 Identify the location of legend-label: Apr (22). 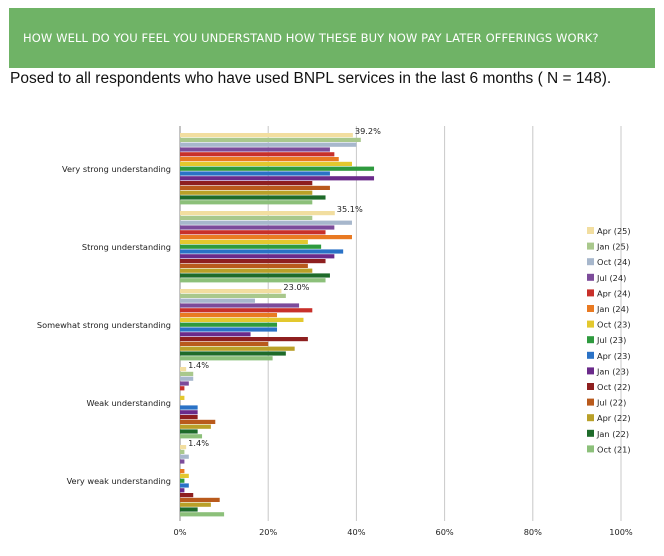
(614, 418).